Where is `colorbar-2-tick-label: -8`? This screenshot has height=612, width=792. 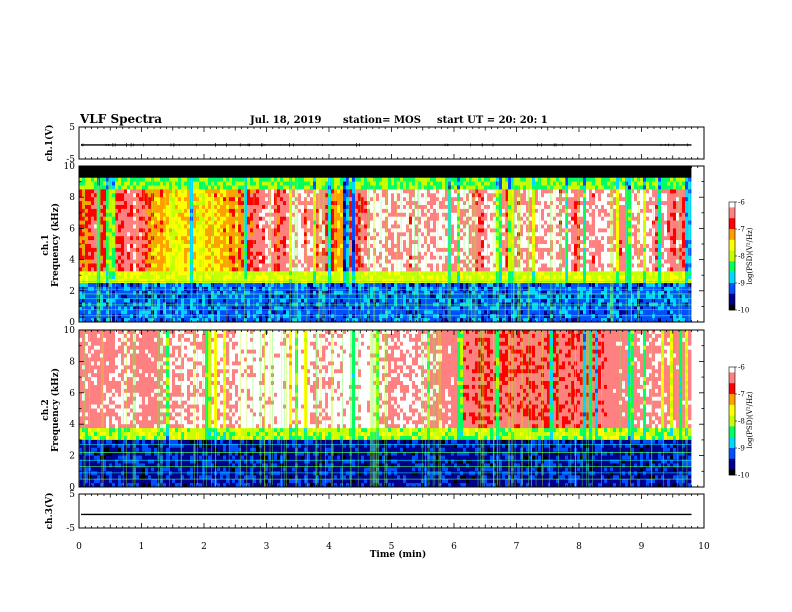
colorbar-2-tick-label: -8 is located at coordinates (741, 422).